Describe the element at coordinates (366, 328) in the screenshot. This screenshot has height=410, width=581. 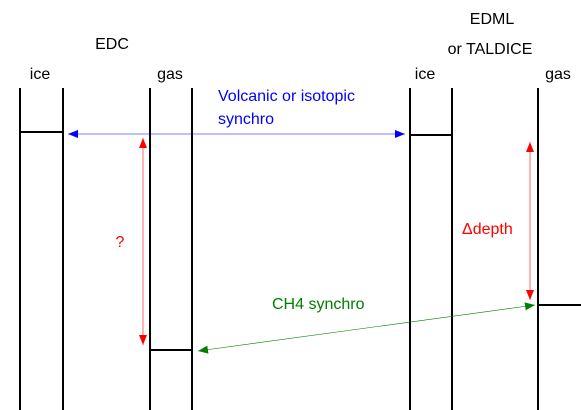
I see `sync-arrow` at that location.